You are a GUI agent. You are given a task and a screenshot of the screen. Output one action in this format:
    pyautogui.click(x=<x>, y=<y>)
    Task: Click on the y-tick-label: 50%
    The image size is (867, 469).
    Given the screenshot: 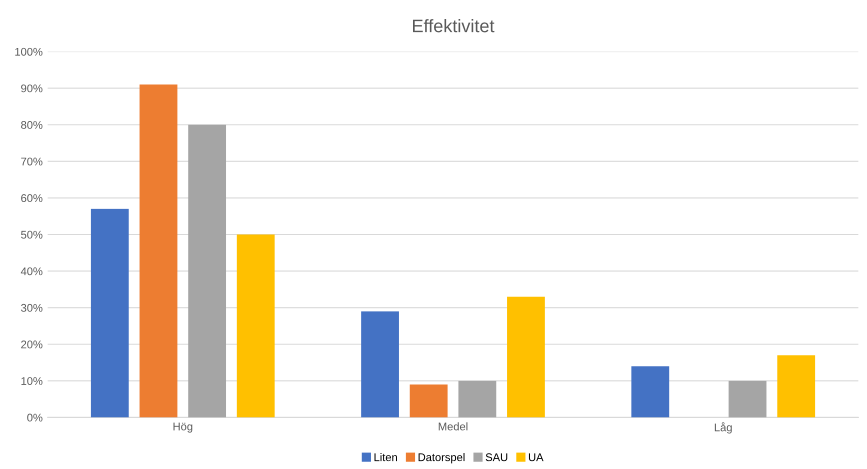 What is the action you would take?
    pyautogui.click(x=31, y=234)
    